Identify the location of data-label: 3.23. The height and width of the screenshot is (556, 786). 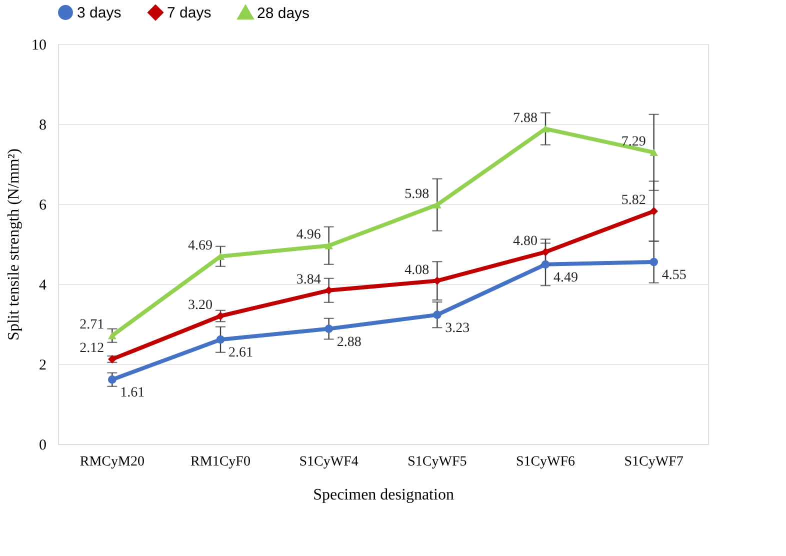
(457, 328).